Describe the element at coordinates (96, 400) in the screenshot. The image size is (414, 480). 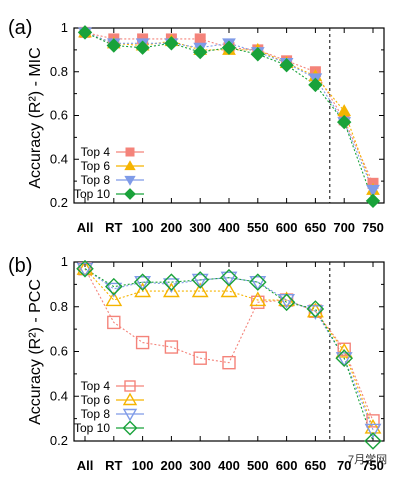
I see `legend-label: Top 6` at that location.